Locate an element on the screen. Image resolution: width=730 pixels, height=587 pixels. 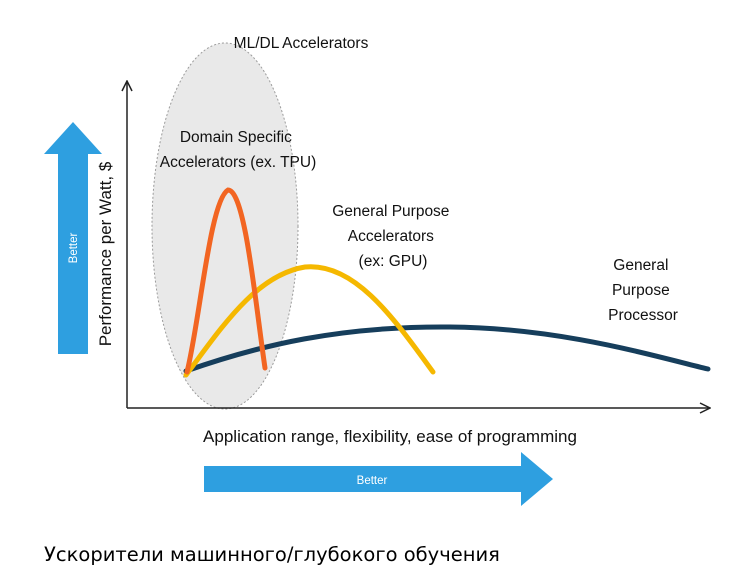
domain-specific-label: Domain Specific Accelerators (ex. TPU) is located at coordinates (238, 150).